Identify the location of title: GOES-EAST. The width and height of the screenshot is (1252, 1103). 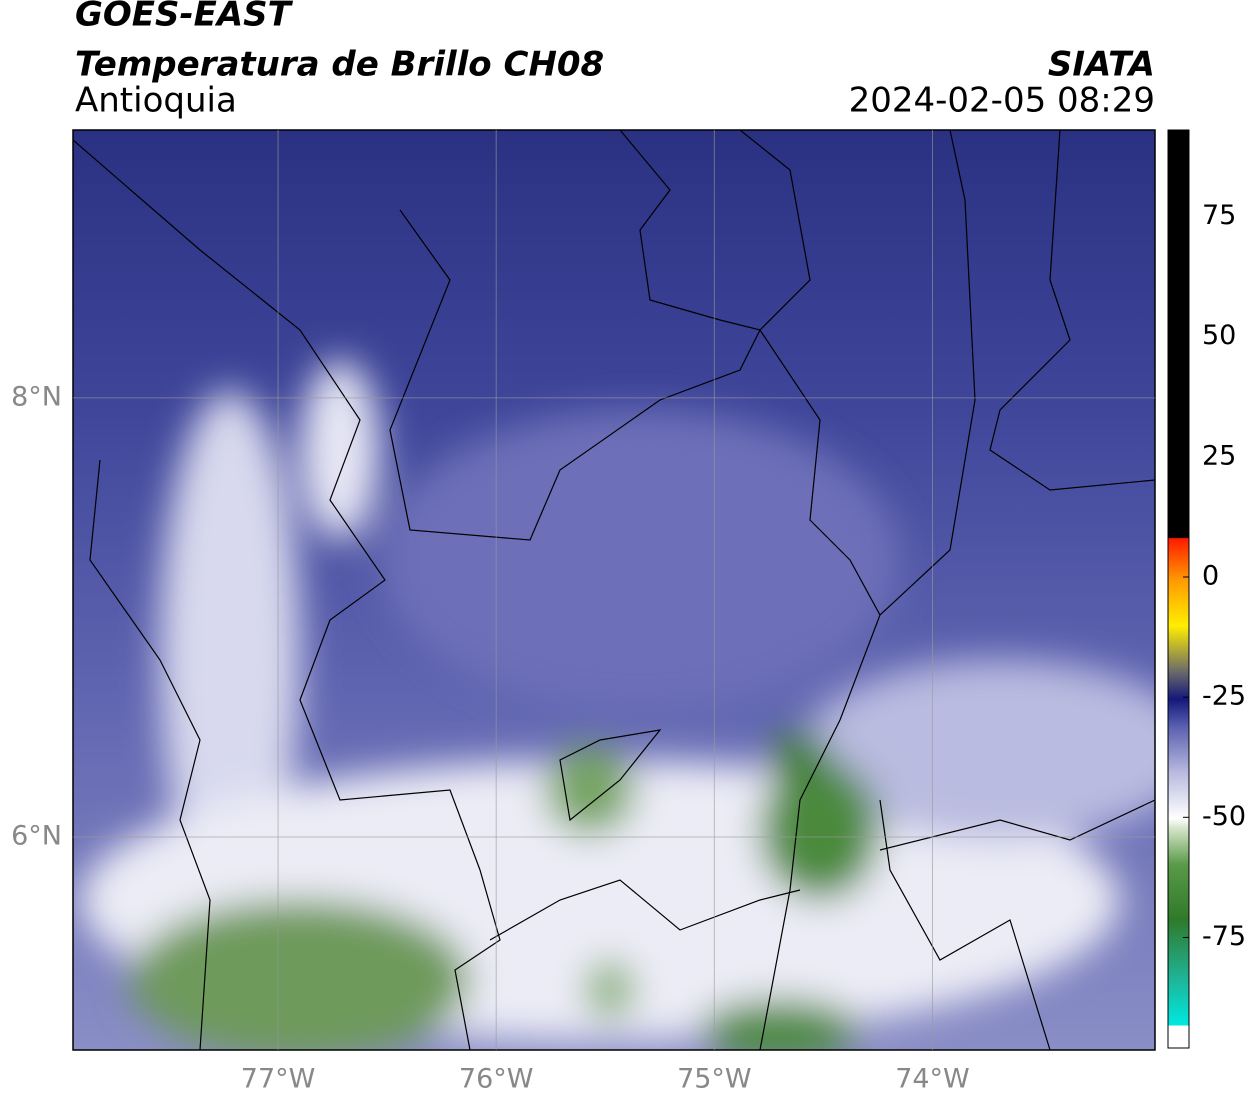
(184, 17).